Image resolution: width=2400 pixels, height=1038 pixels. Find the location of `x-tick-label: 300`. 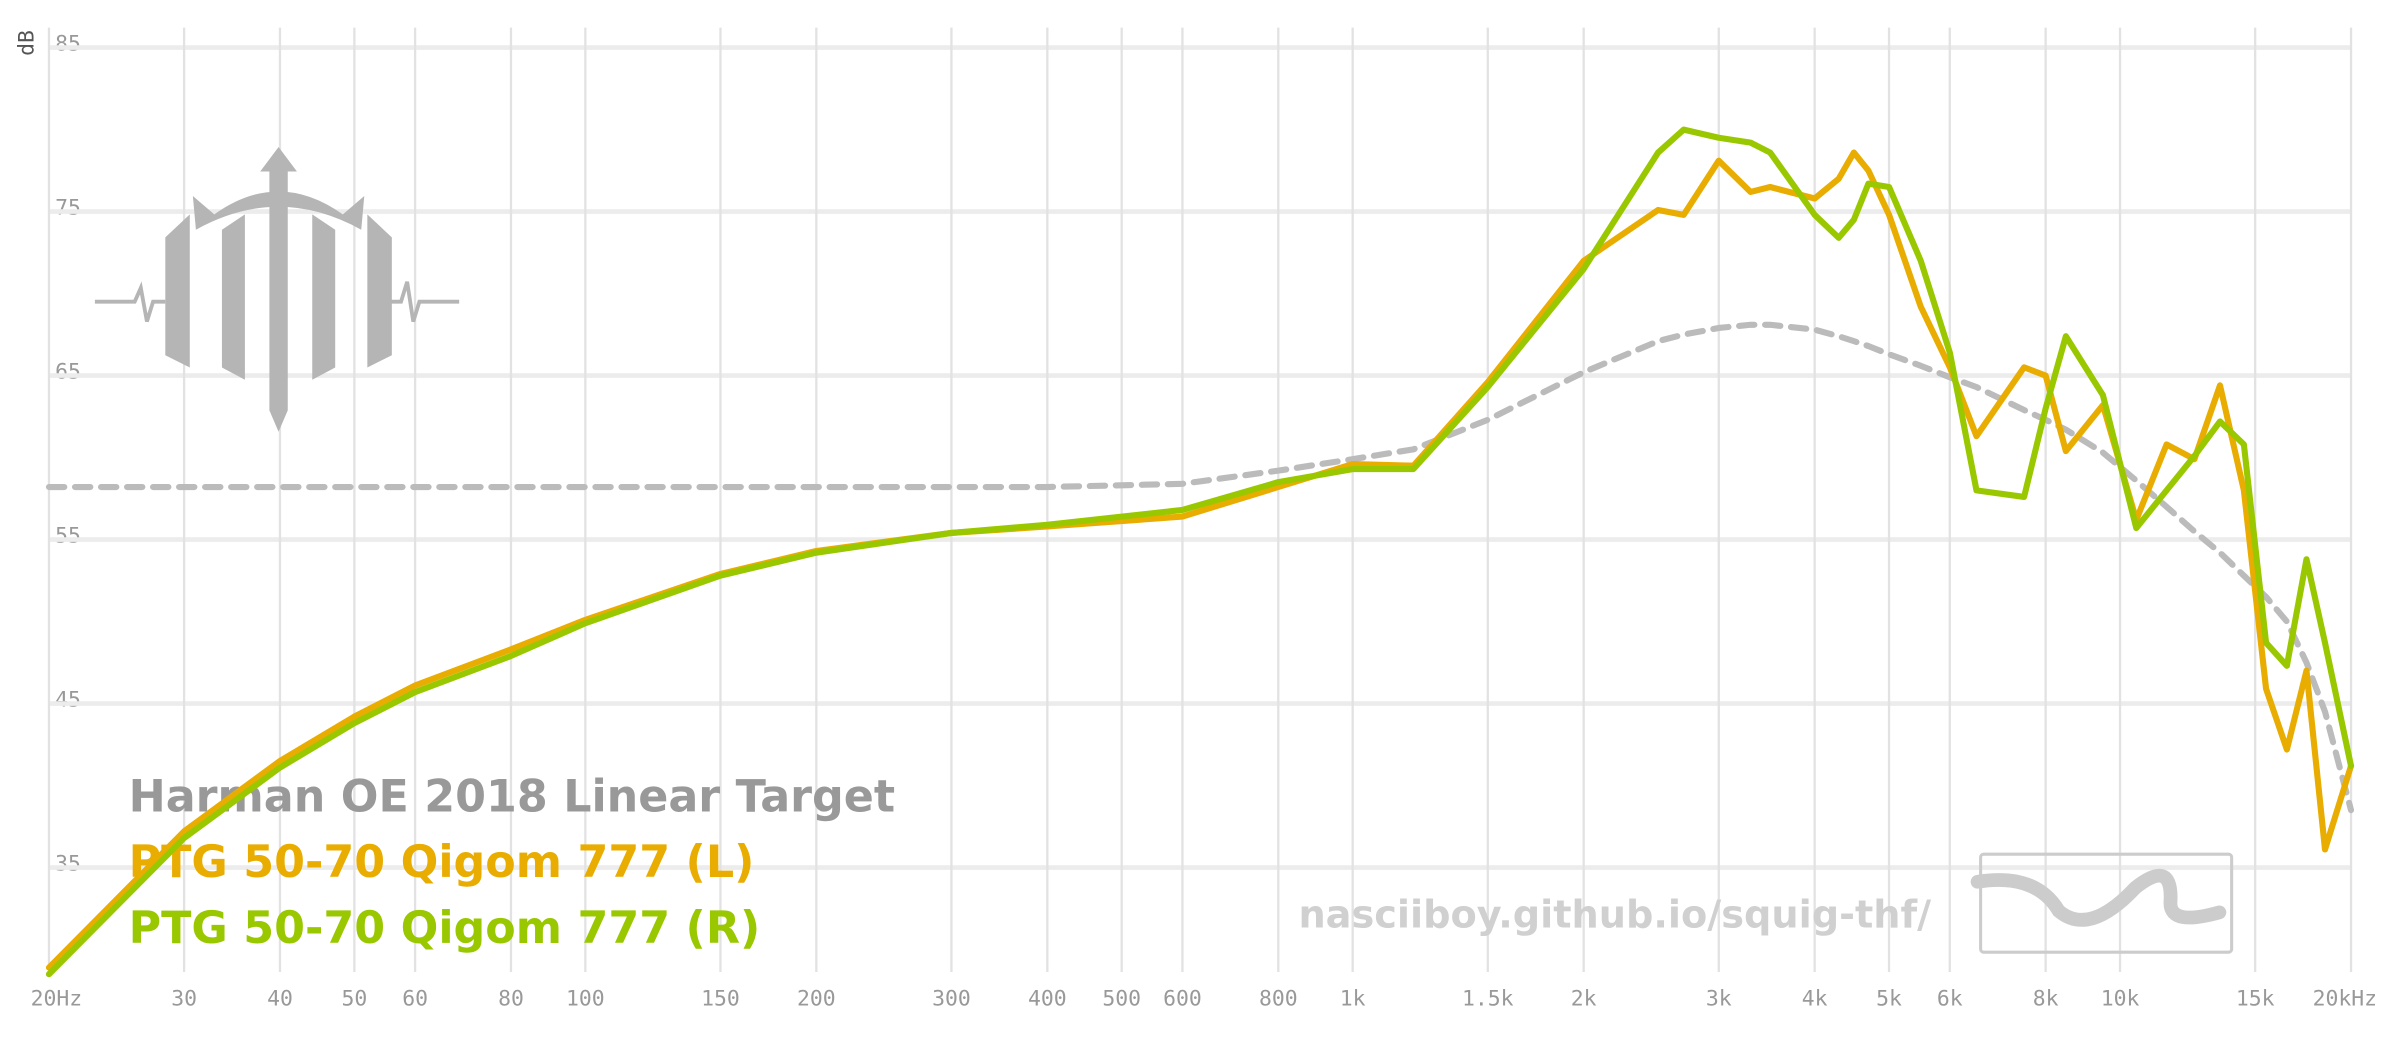

x-tick-label: 300 is located at coordinates (951, 999).